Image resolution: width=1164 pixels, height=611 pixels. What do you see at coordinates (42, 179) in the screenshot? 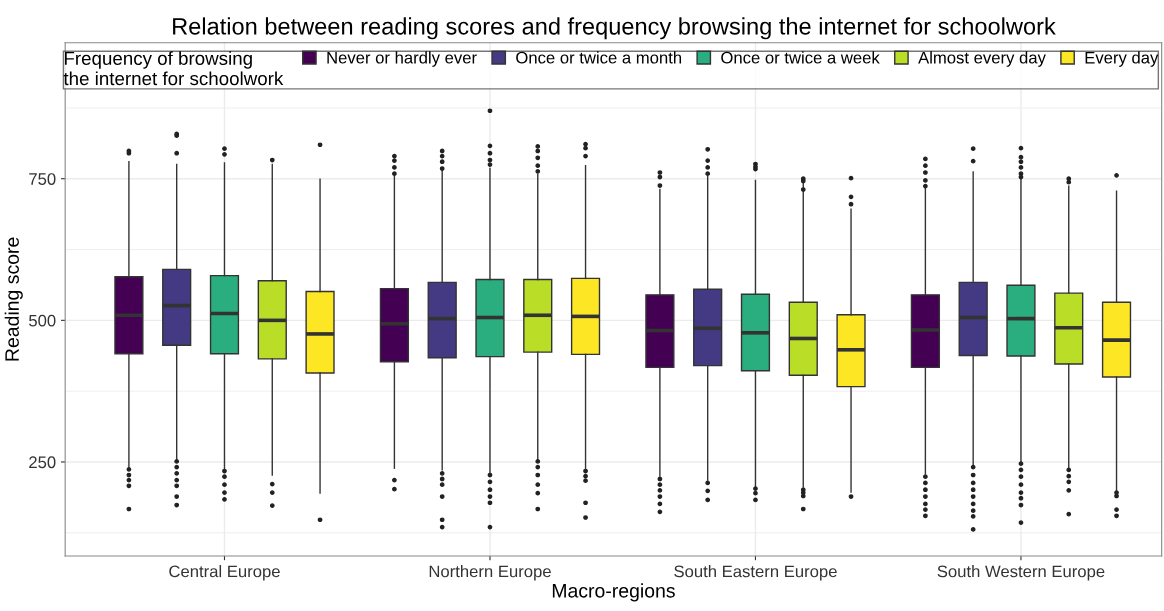
I see `y-tick-label: 750` at bounding box center [42, 179].